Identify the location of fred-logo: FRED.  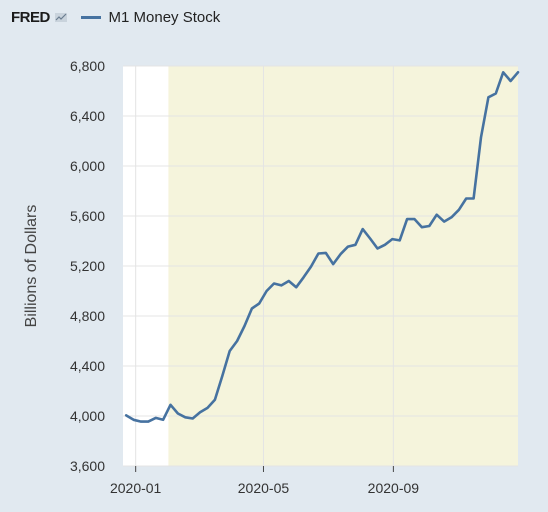
(39, 17).